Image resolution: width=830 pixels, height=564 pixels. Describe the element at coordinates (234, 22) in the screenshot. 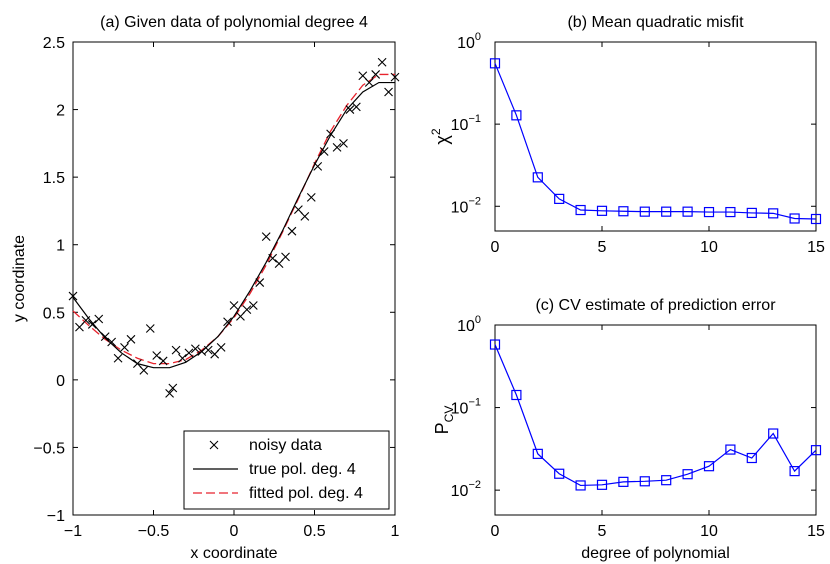

I see `chart-title: (a) Given data of polynomial degree 4` at that location.